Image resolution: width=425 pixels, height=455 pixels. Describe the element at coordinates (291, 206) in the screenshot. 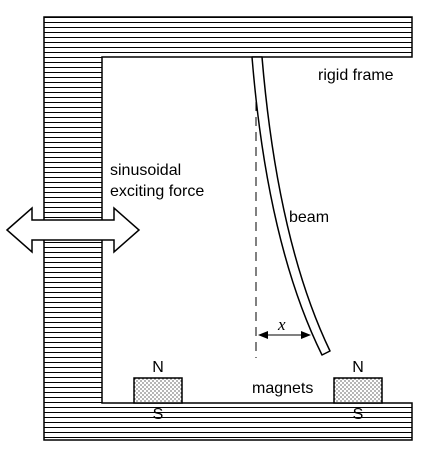

I see `beam` at that location.